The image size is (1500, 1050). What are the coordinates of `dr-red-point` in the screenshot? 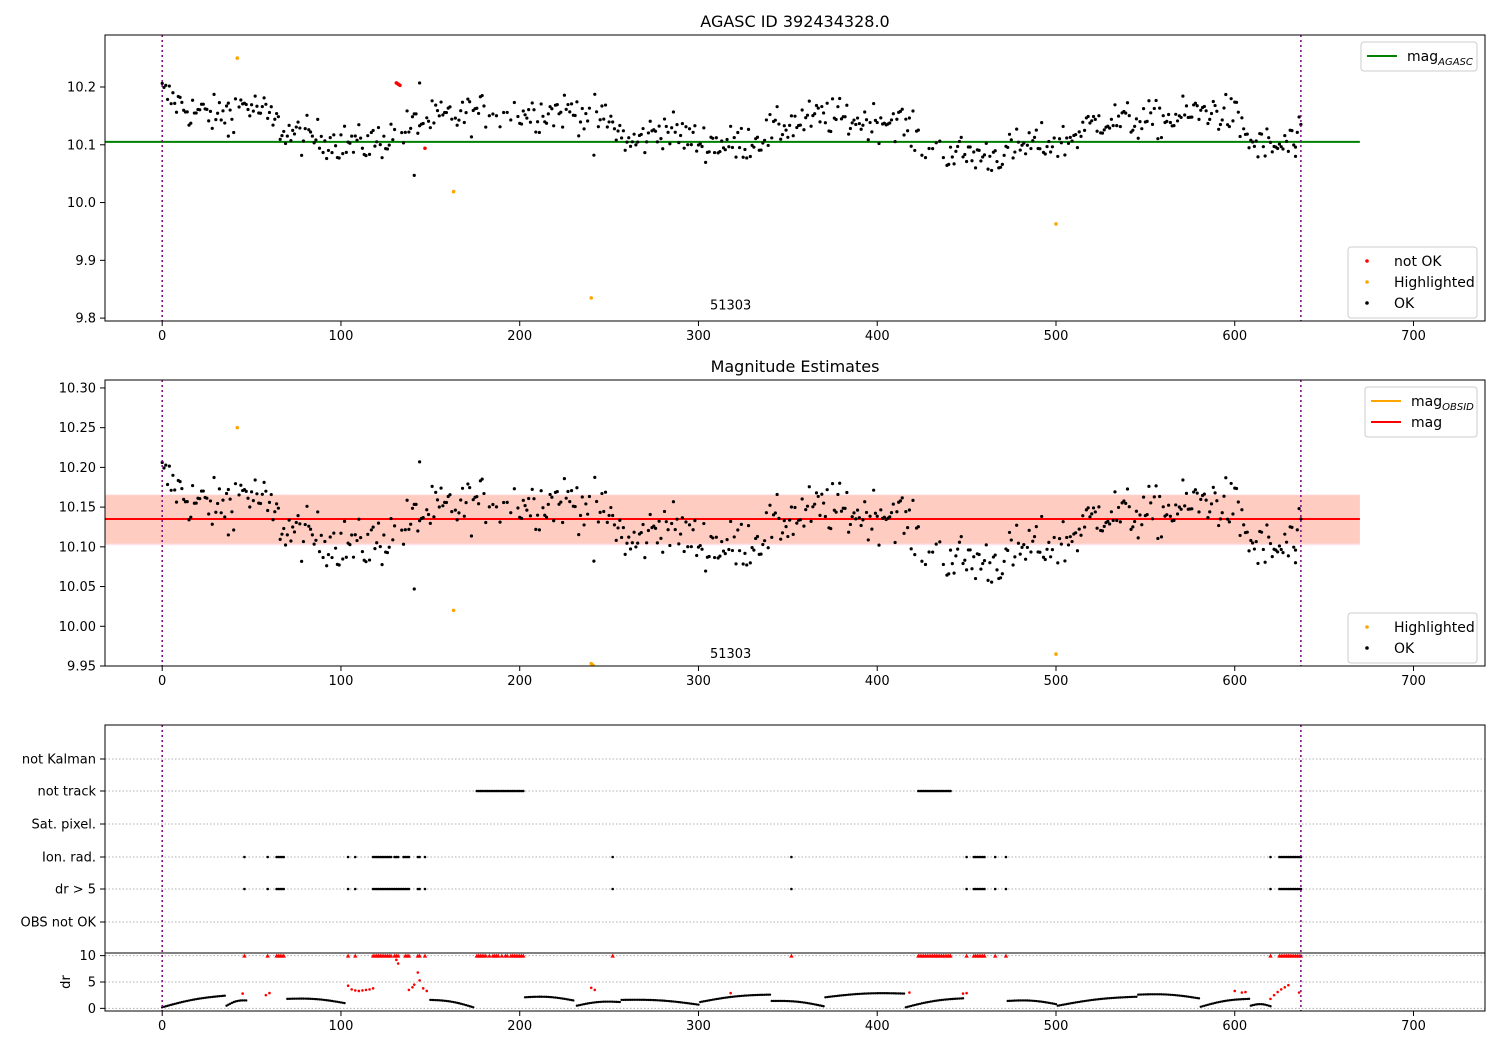 It's located at (414, 984).